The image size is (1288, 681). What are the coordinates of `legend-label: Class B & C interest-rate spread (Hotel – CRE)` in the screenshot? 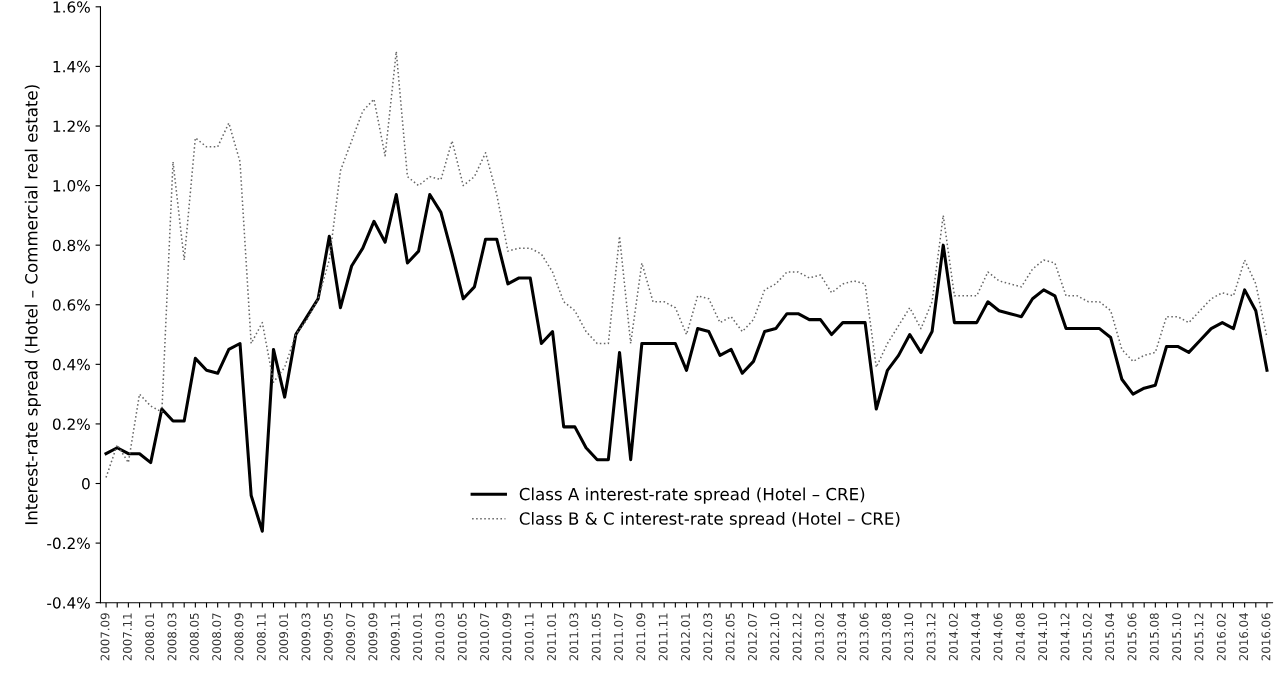 It's located at (709, 520).